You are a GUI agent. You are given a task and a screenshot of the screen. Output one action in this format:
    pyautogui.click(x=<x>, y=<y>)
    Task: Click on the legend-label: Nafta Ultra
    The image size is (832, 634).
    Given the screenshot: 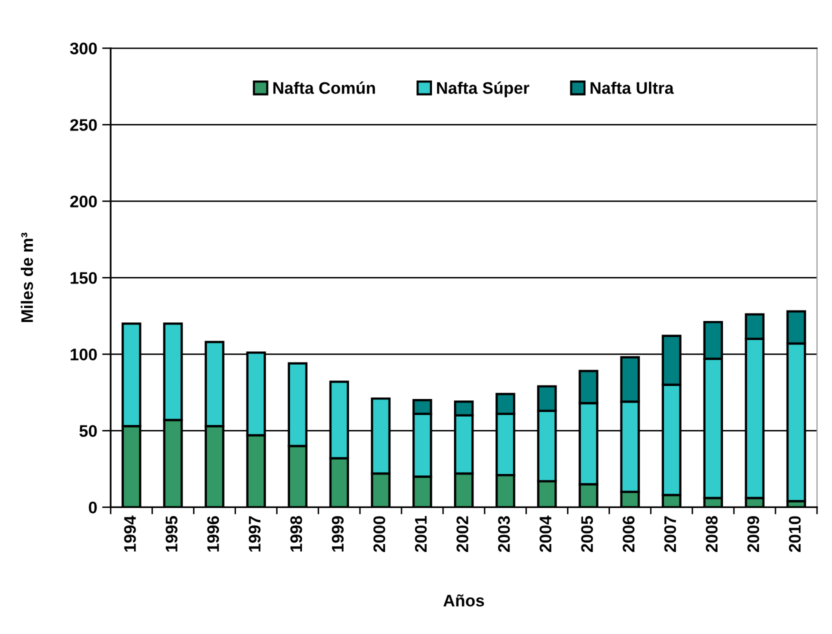 What is the action you would take?
    pyautogui.click(x=632, y=88)
    